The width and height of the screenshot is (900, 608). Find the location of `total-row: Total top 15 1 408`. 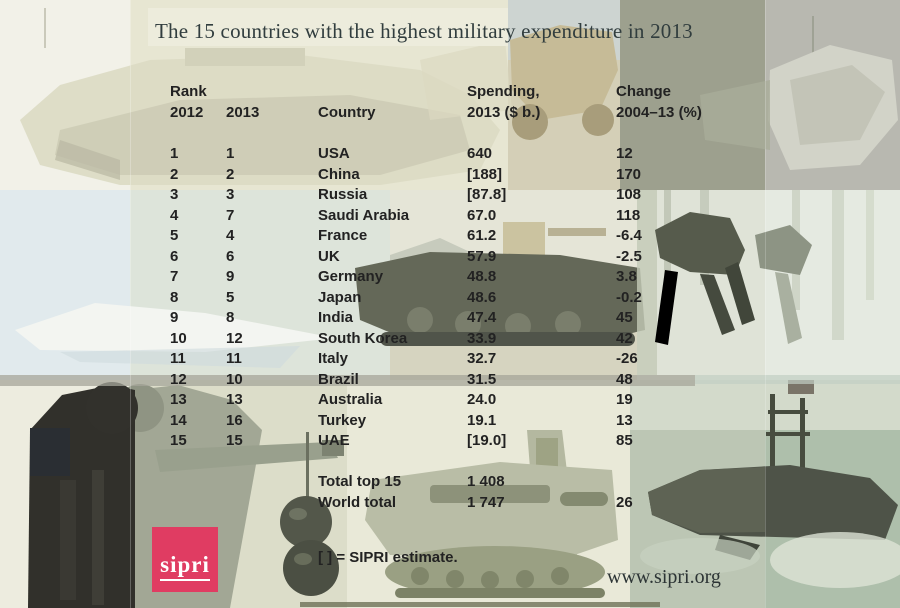

total-row: Total top 15 1 408 is located at coordinates (450, 483).